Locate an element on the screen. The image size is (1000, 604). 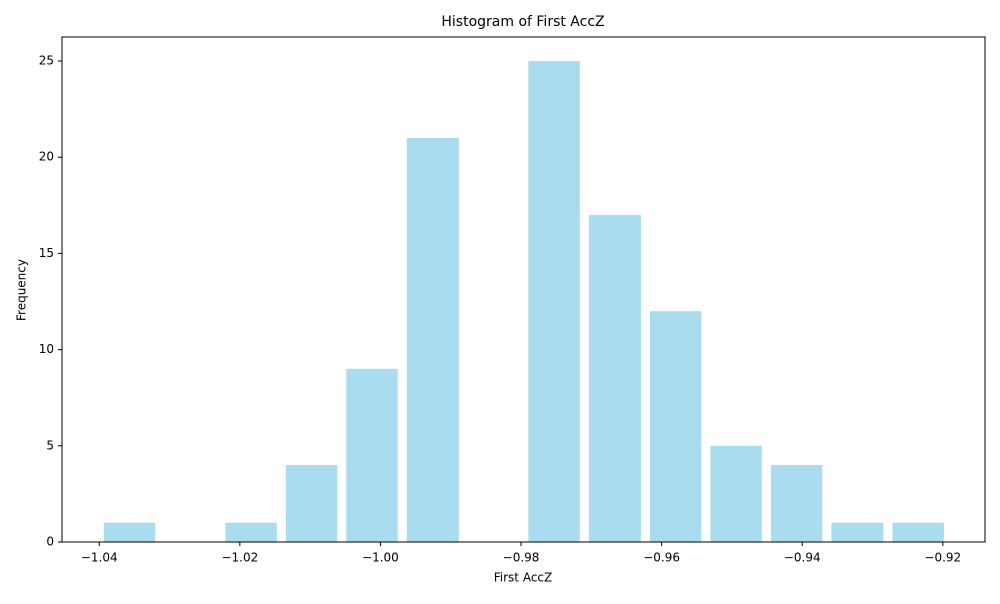
x-tick-label: −1.04 is located at coordinates (99, 558).